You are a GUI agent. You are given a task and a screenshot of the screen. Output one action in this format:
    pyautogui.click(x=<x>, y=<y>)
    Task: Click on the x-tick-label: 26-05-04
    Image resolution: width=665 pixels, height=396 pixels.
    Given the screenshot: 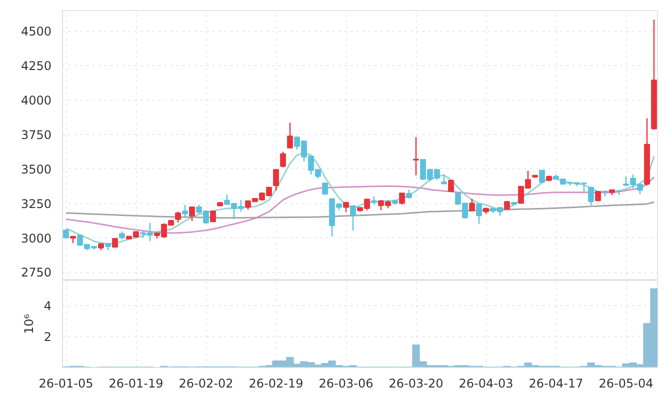 What is the action you would take?
    pyautogui.click(x=626, y=383)
    